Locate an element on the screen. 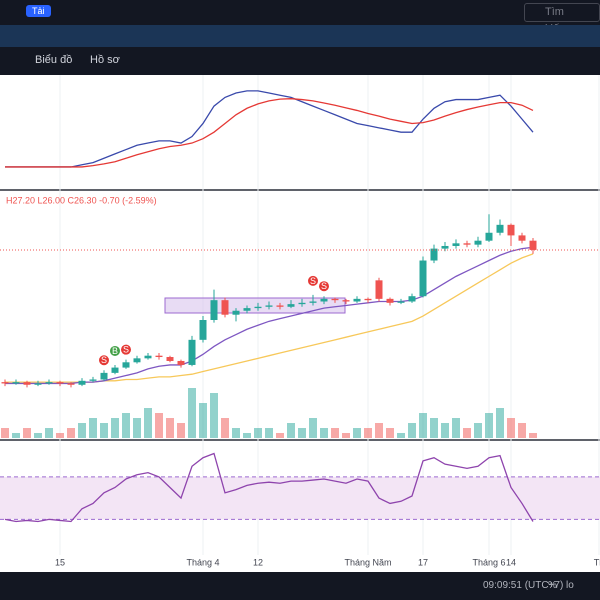 The image size is (600, 600). rsi-band is located at coordinates (300, 498).